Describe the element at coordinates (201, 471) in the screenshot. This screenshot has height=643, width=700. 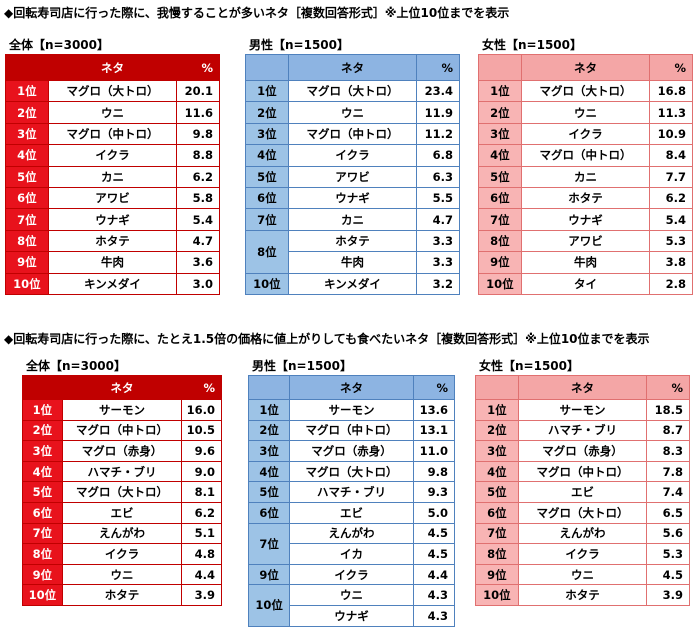
I see `pct-cell: 9.0` at that location.